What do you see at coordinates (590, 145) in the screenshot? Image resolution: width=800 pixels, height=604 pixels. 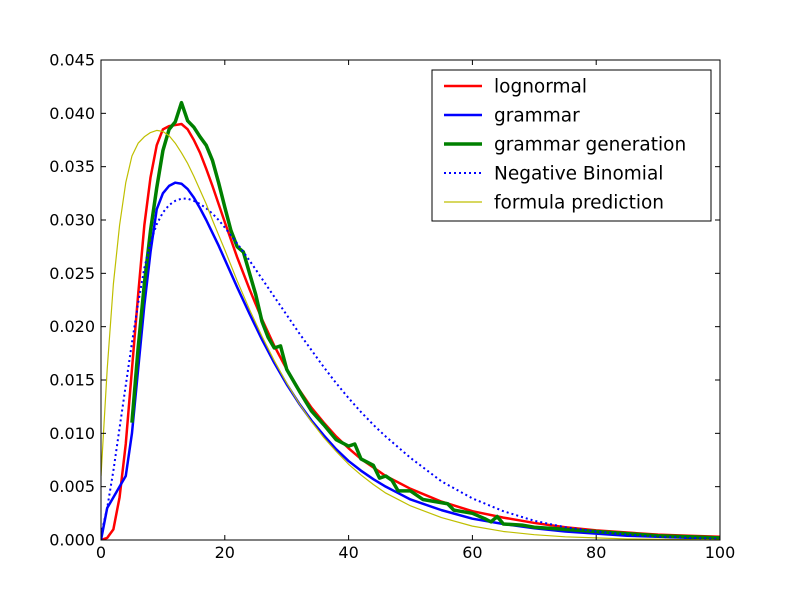 I see `legend-label: grammar generation` at bounding box center [590, 145].